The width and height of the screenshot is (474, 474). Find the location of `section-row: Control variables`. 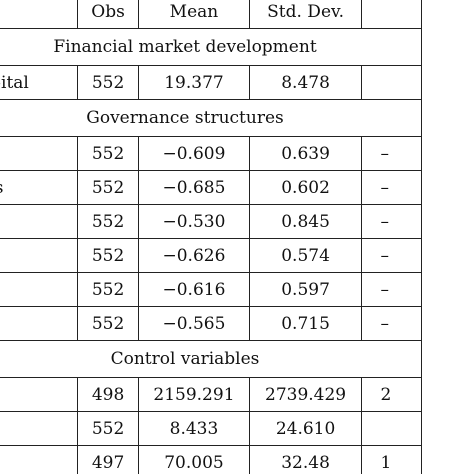

section-row: Control variables is located at coordinates (211, 359).